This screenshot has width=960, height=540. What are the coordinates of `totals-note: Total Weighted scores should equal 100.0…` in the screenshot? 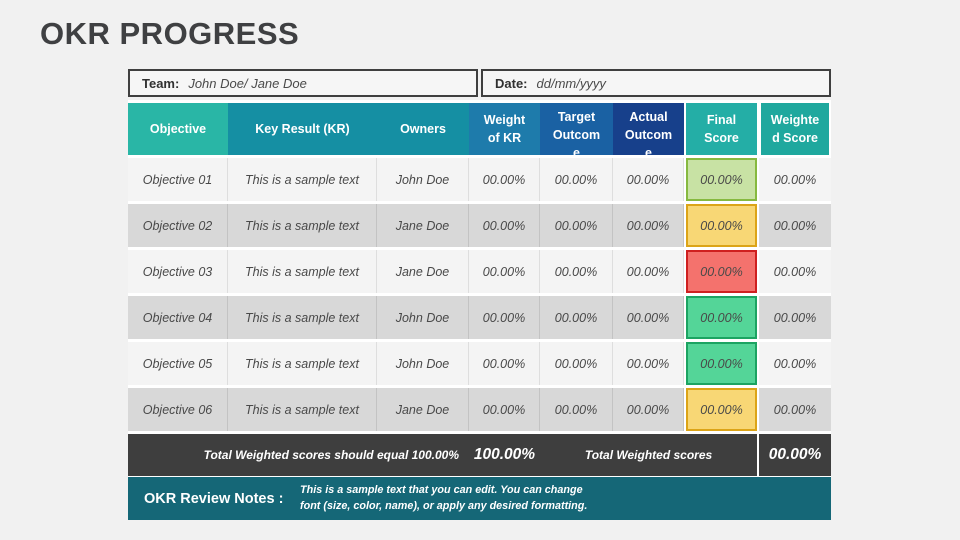 It's located at (298, 455).